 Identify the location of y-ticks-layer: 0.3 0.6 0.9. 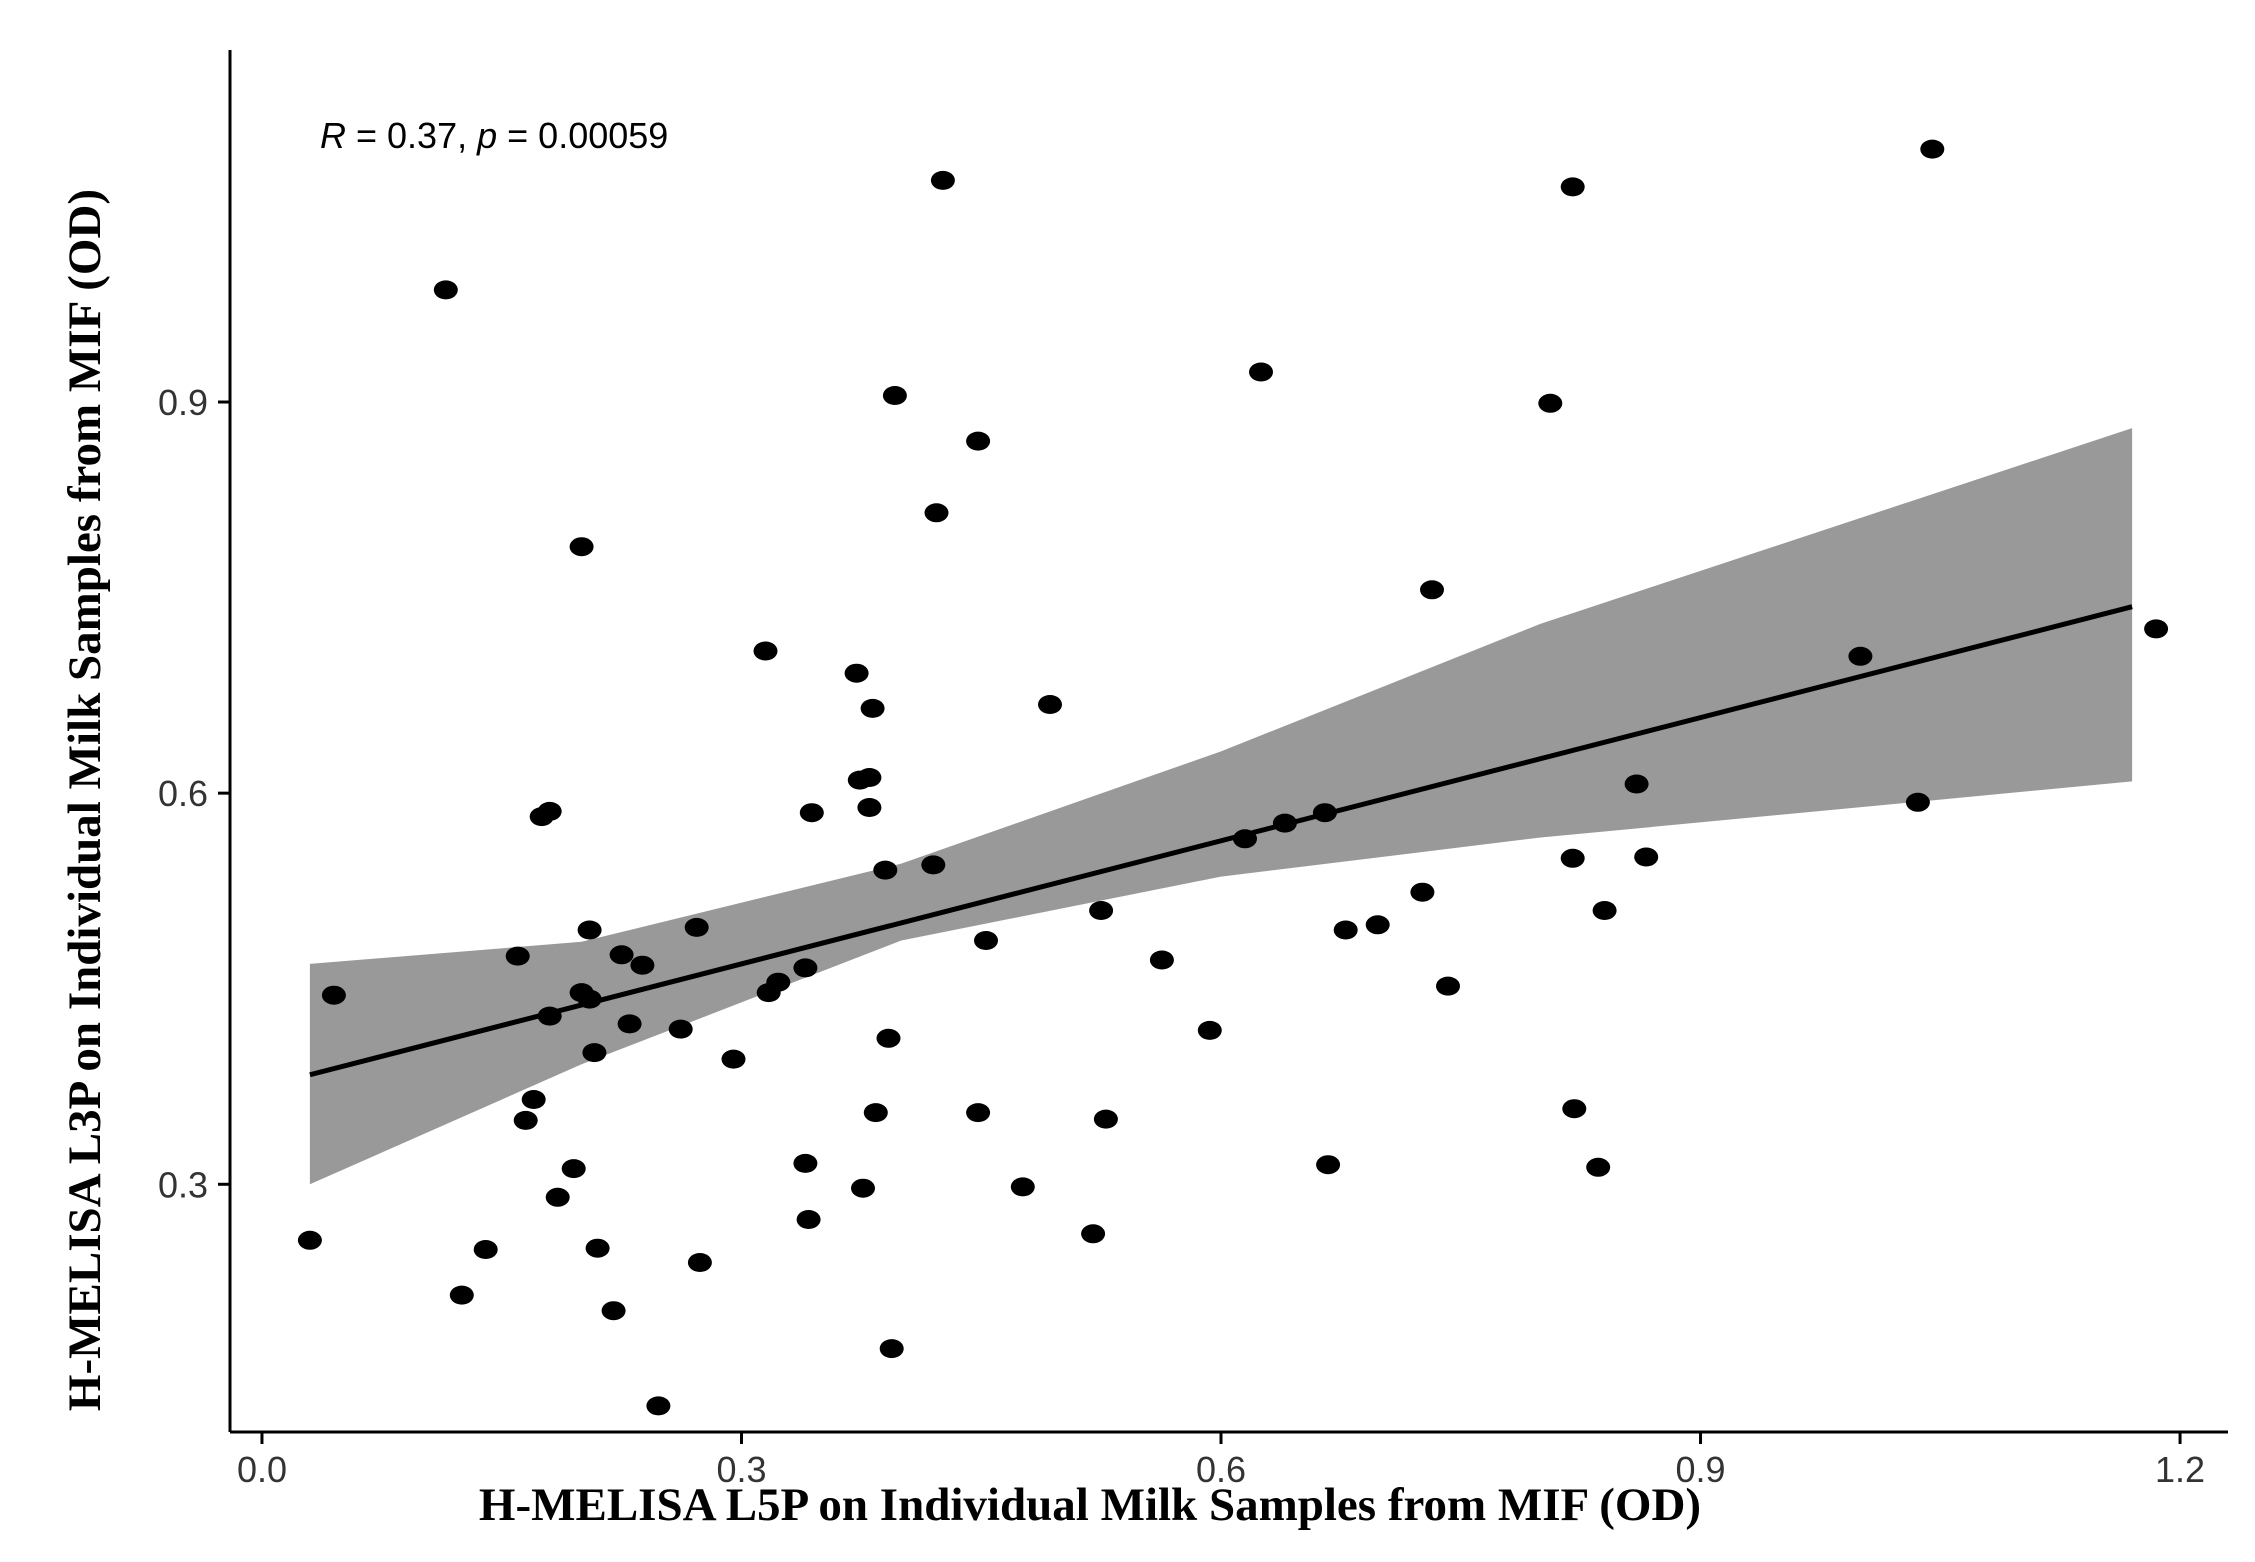
(194, 793).